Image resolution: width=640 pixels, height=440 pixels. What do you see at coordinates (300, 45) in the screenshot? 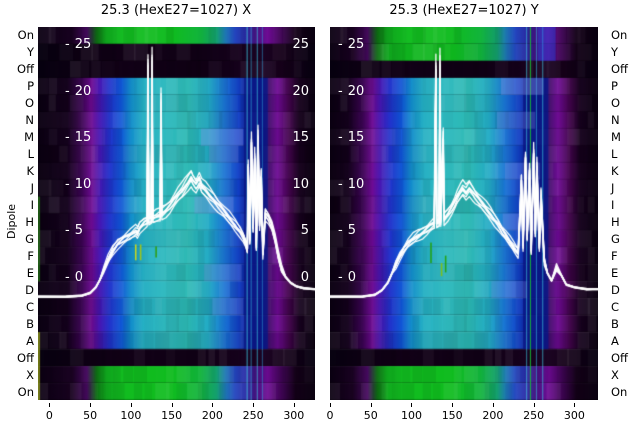
I see `overlay-tick-25-panel0-right: 25` at bounding box center [300, 45].